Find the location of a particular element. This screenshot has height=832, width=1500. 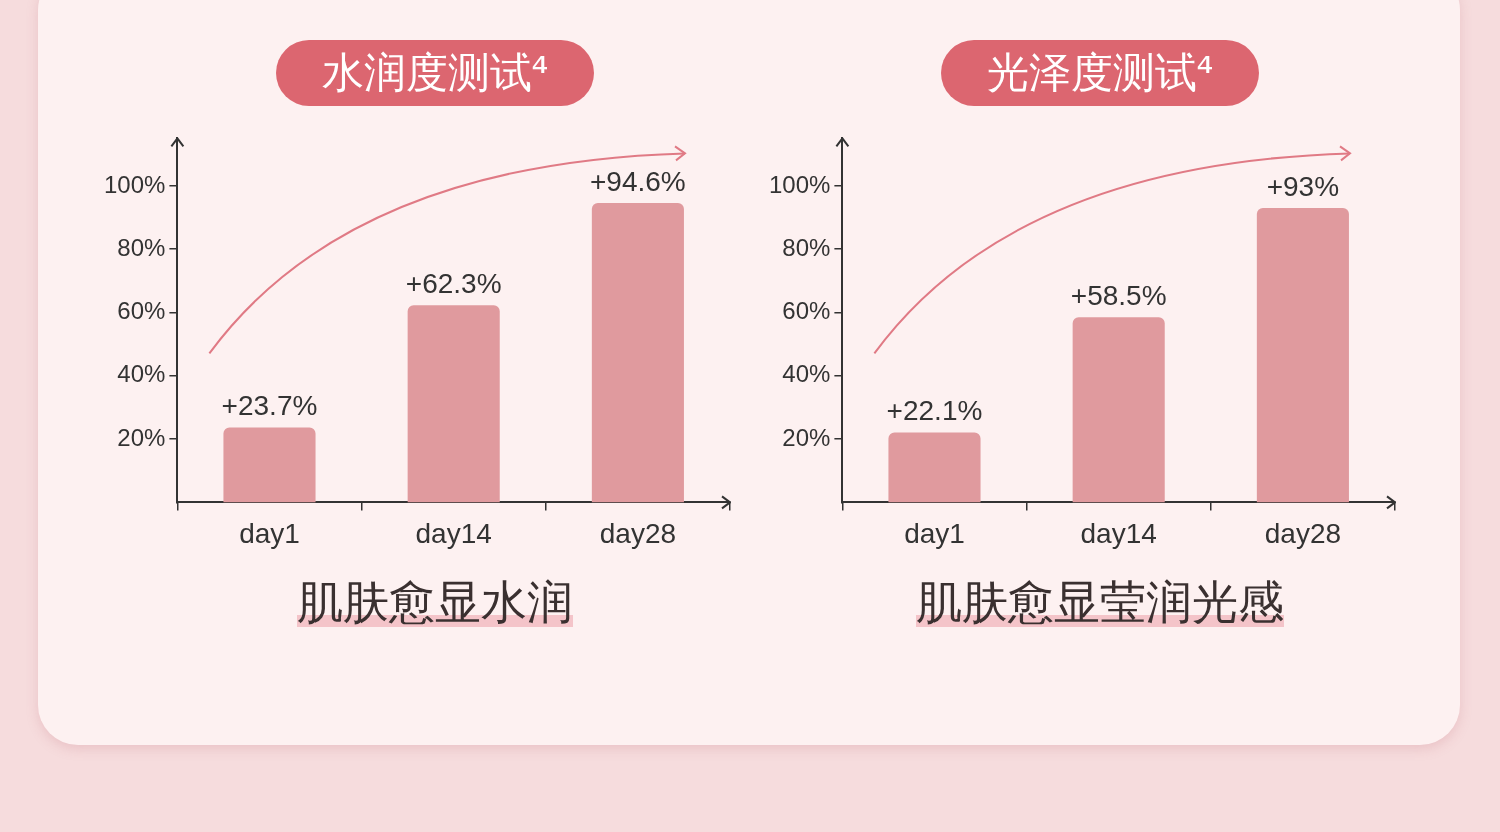

x-axis-title: 肌肤愈显莹润光感 is located at coordinates (1100, 603).